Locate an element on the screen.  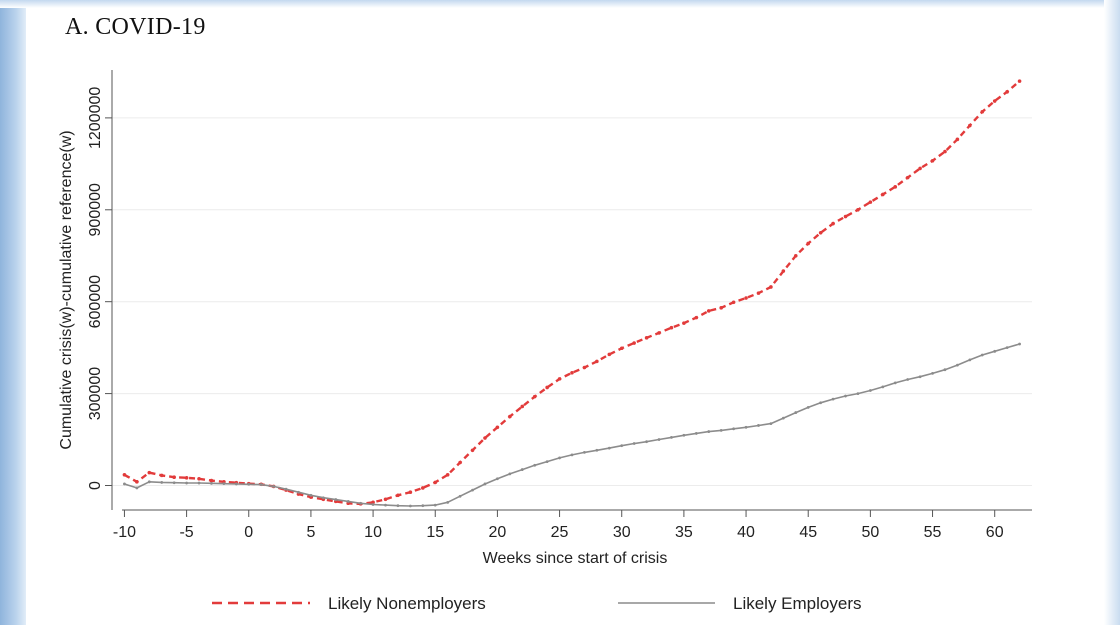
y-tick-label: 900000 is located at coordinates (95, 209).